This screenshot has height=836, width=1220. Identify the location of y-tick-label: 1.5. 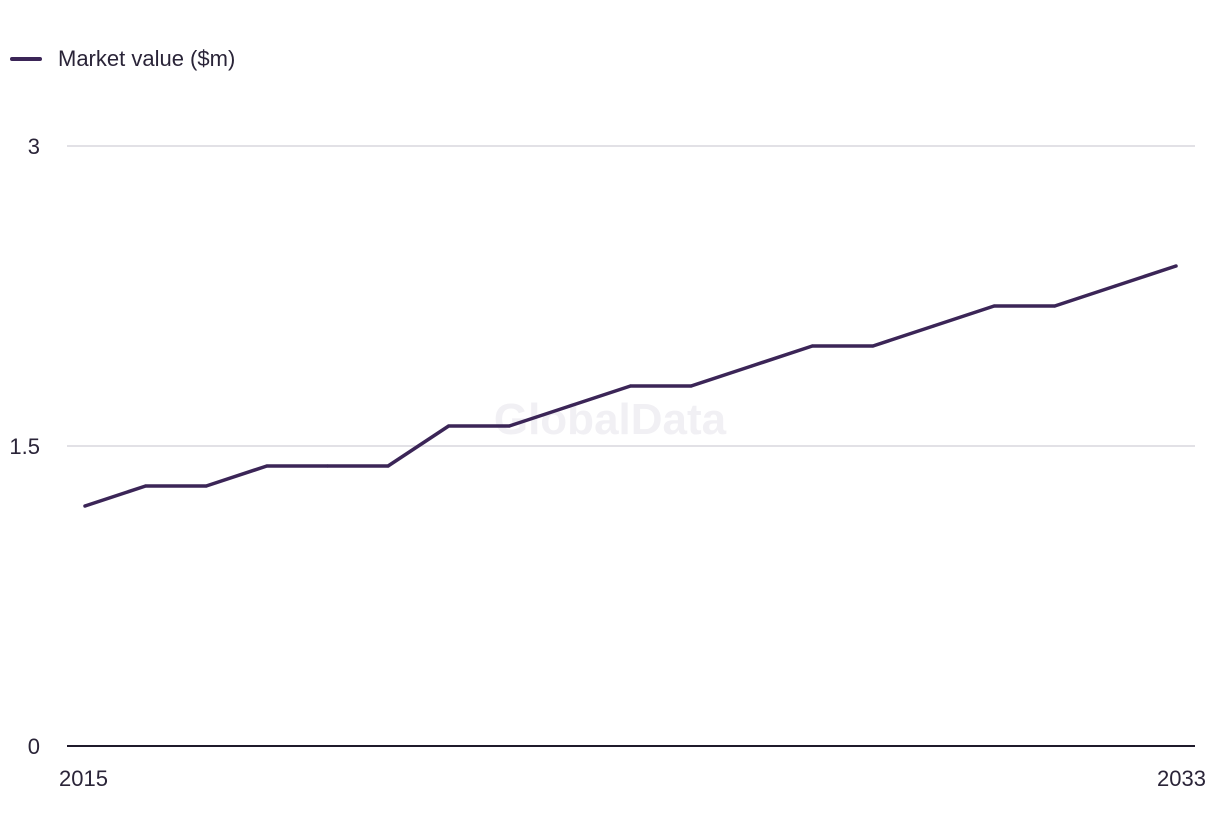
(24, 446).